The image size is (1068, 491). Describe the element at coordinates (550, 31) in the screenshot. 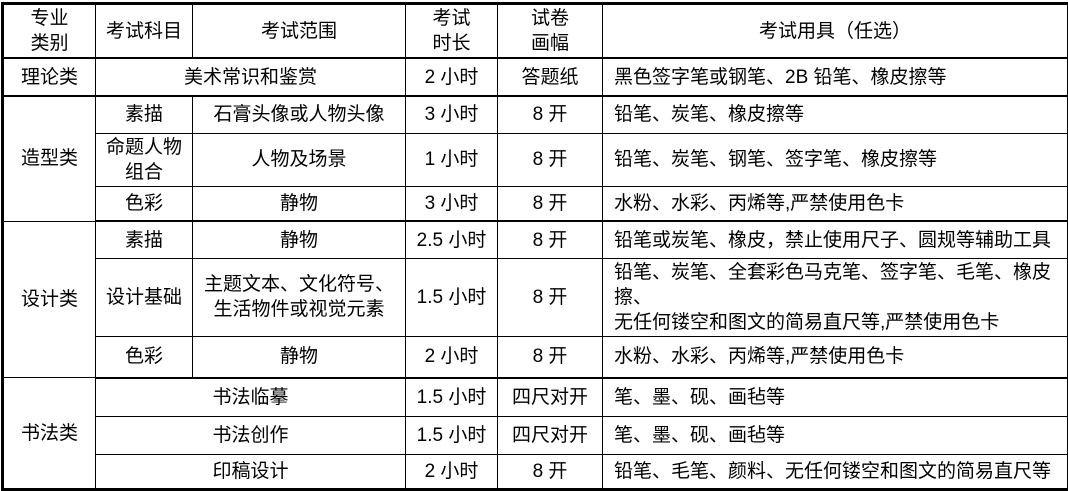

I see `header-paper: 试卷 画幅` at that location.